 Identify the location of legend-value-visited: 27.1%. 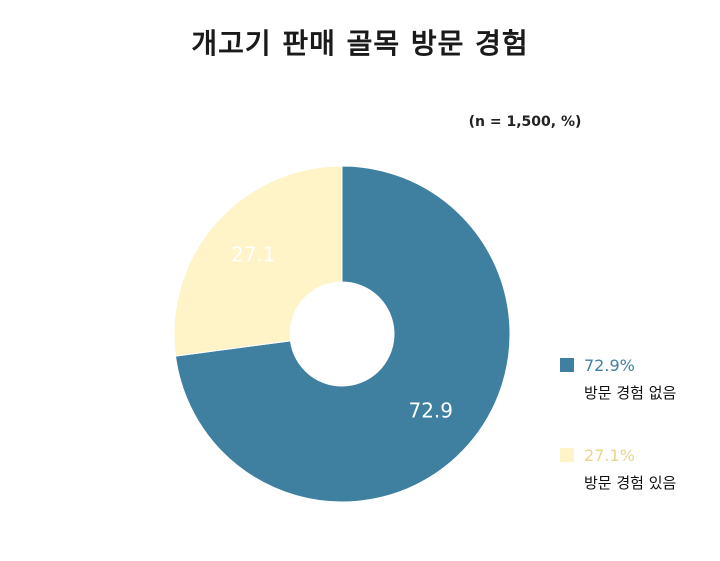
(609, 455).